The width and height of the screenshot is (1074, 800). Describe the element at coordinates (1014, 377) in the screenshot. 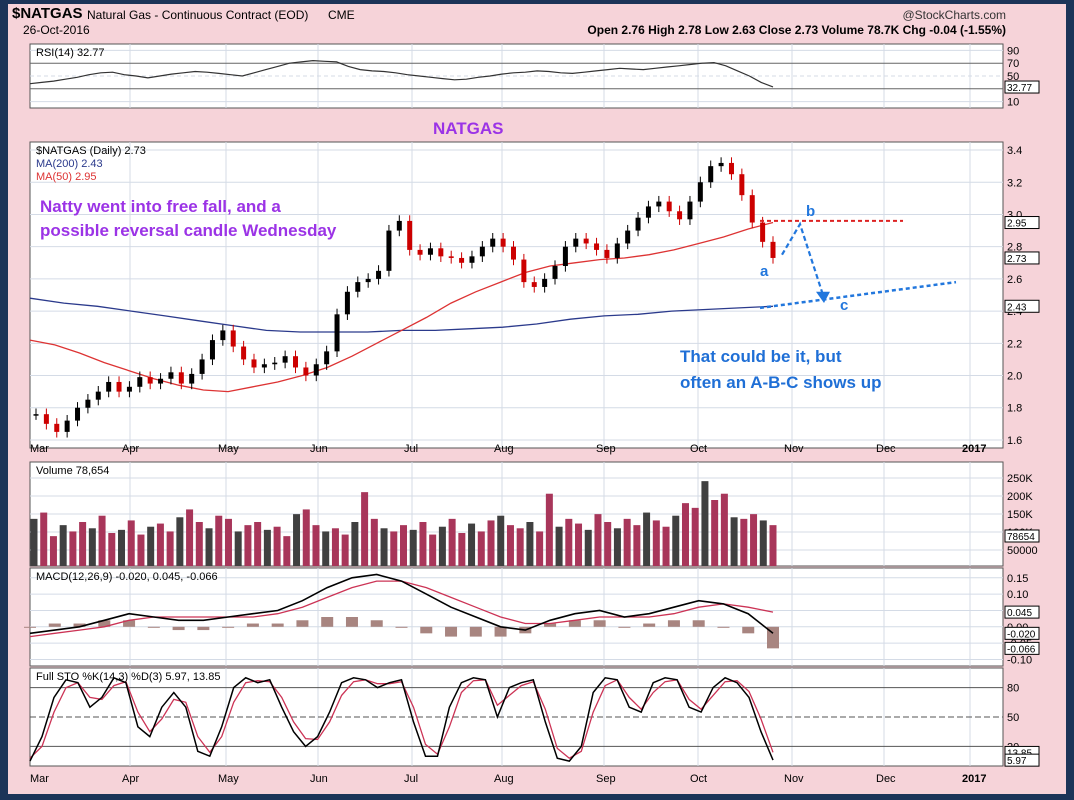

I see `price-tick-label: 2.0` at that location.